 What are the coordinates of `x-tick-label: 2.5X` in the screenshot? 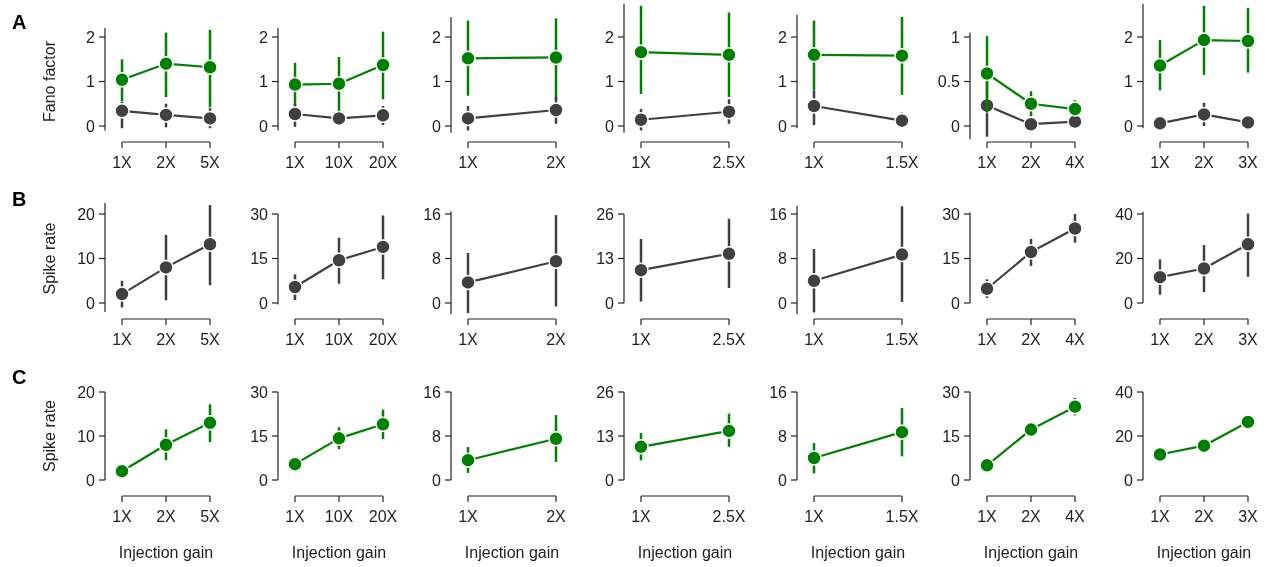 It's located at (729, 162).